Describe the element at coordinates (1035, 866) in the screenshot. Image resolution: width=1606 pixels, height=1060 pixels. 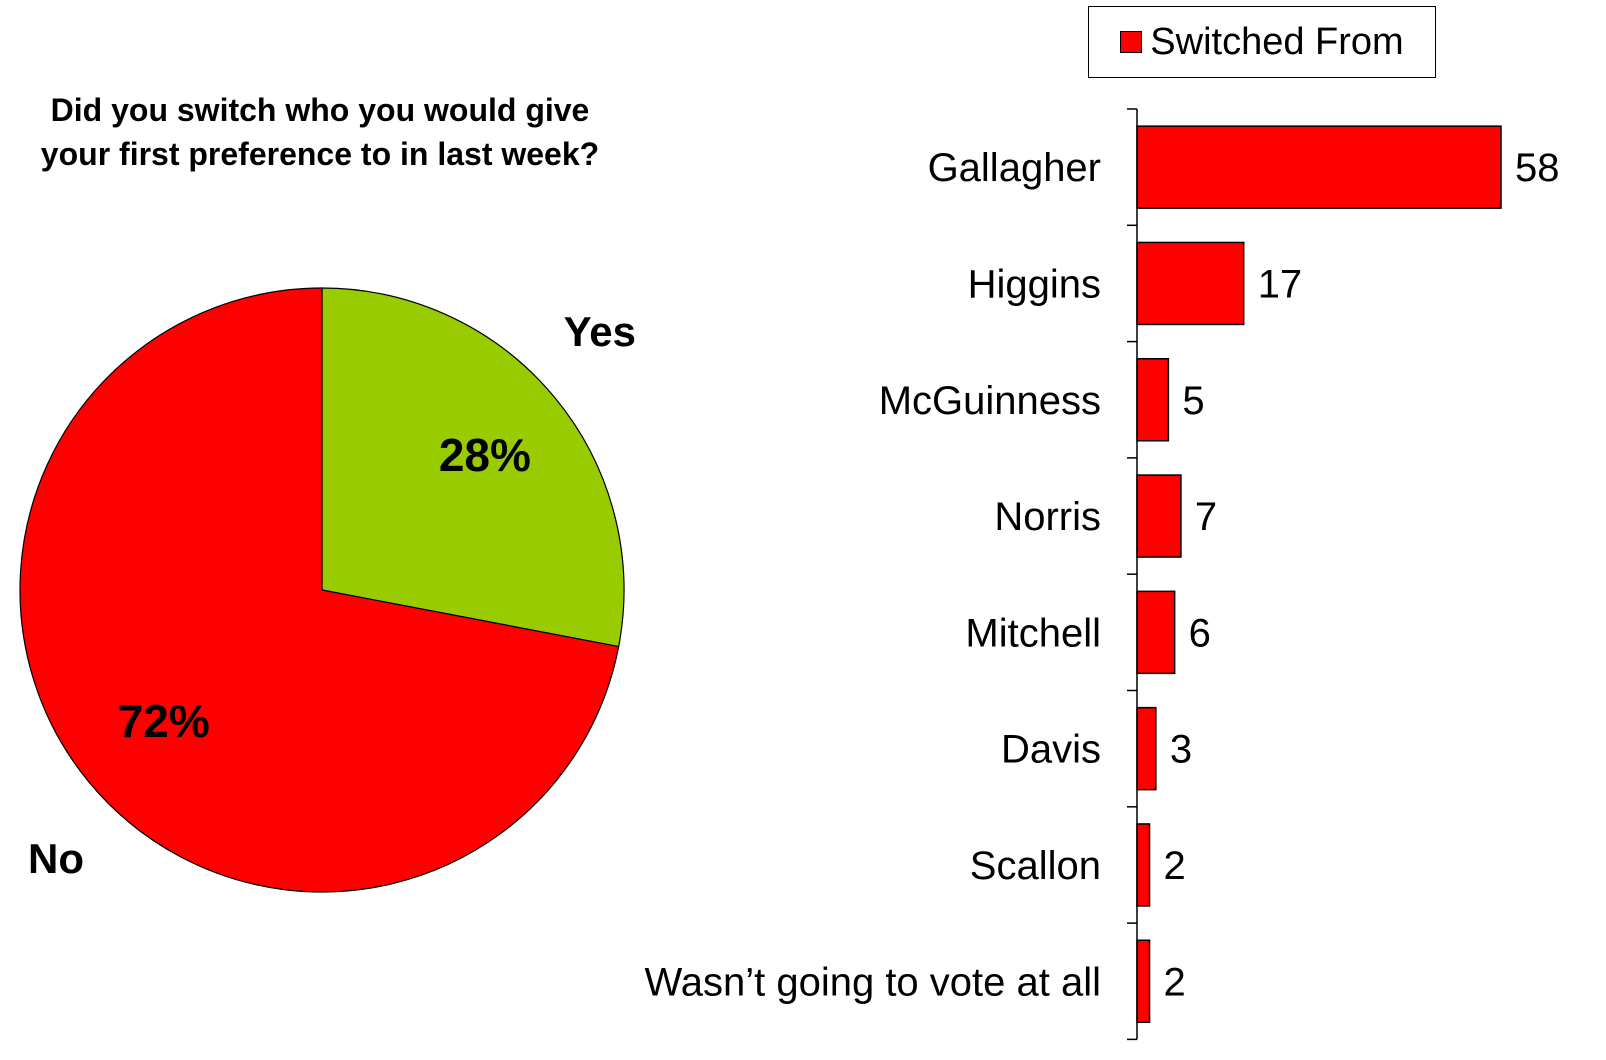
I see `category-label: Scallon` at that location.